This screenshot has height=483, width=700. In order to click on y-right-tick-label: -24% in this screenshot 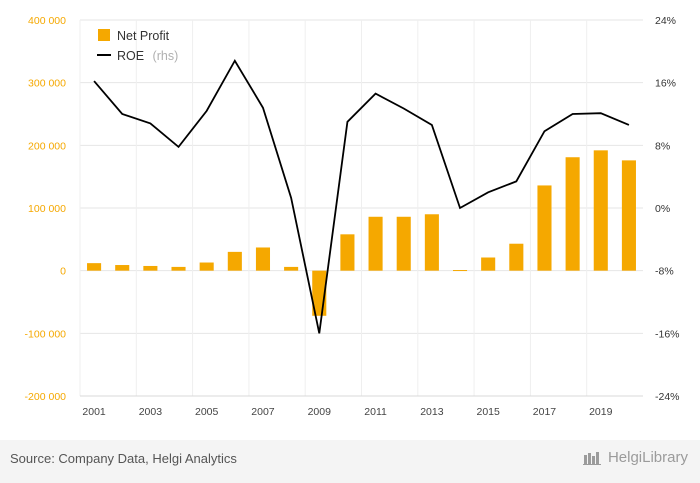, I will do `click(667, 397)`.